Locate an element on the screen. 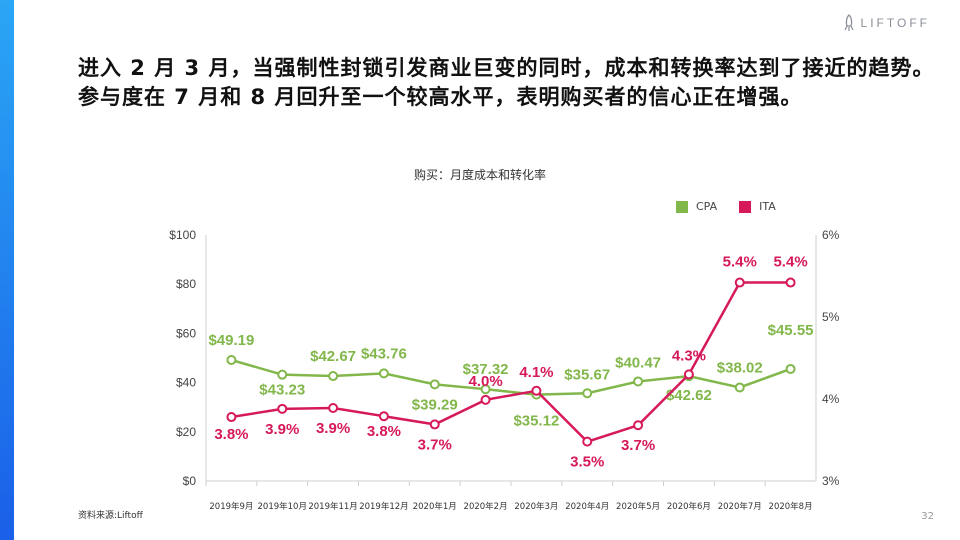  x-tick-label: 2020年4月 is located at coordinates (587, 506).